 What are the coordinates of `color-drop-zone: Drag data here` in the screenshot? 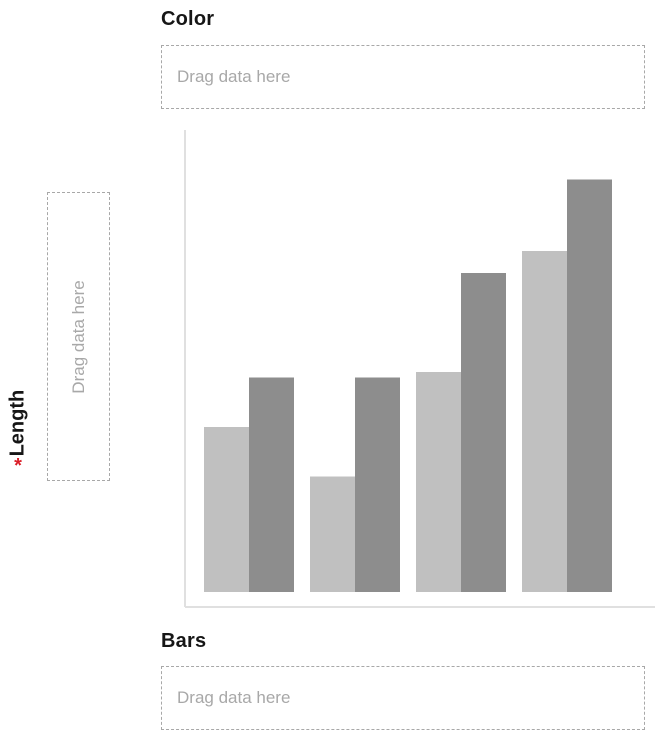 It's located at (403, 77).